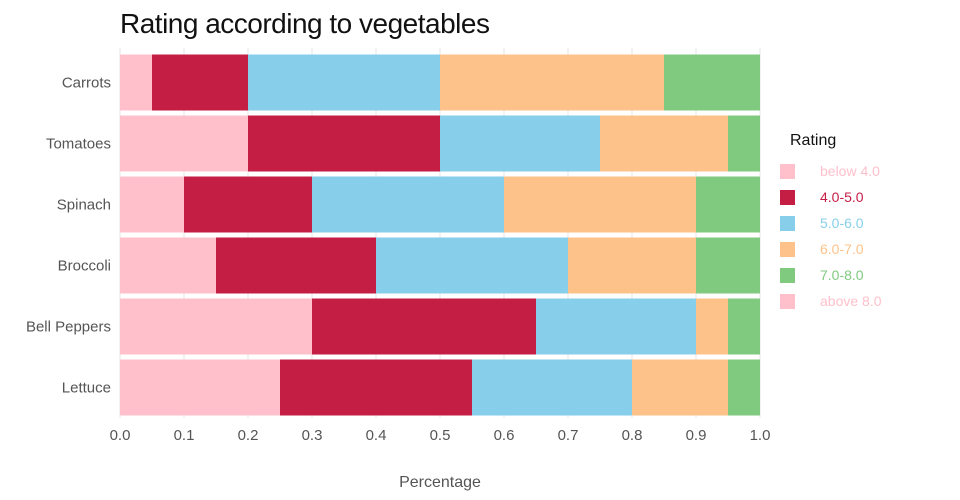 This screenshot has width=960, height=500. I want to click on category-label: Carrots, so click(86, 83).